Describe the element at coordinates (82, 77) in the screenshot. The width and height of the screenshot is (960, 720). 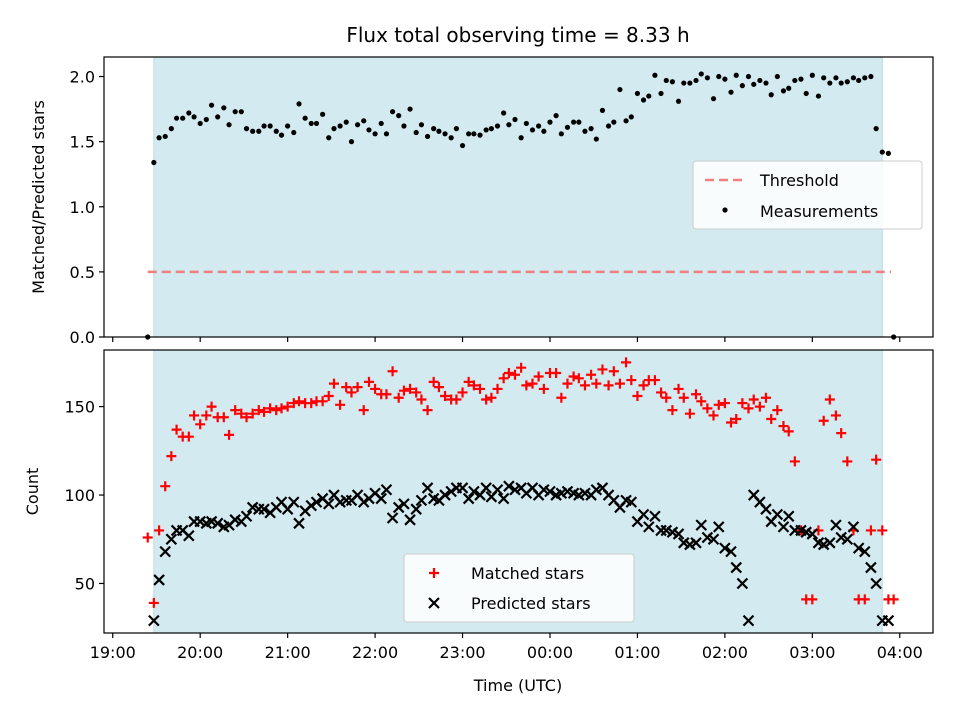
I see `y-tick-label: 2.0` at that location.